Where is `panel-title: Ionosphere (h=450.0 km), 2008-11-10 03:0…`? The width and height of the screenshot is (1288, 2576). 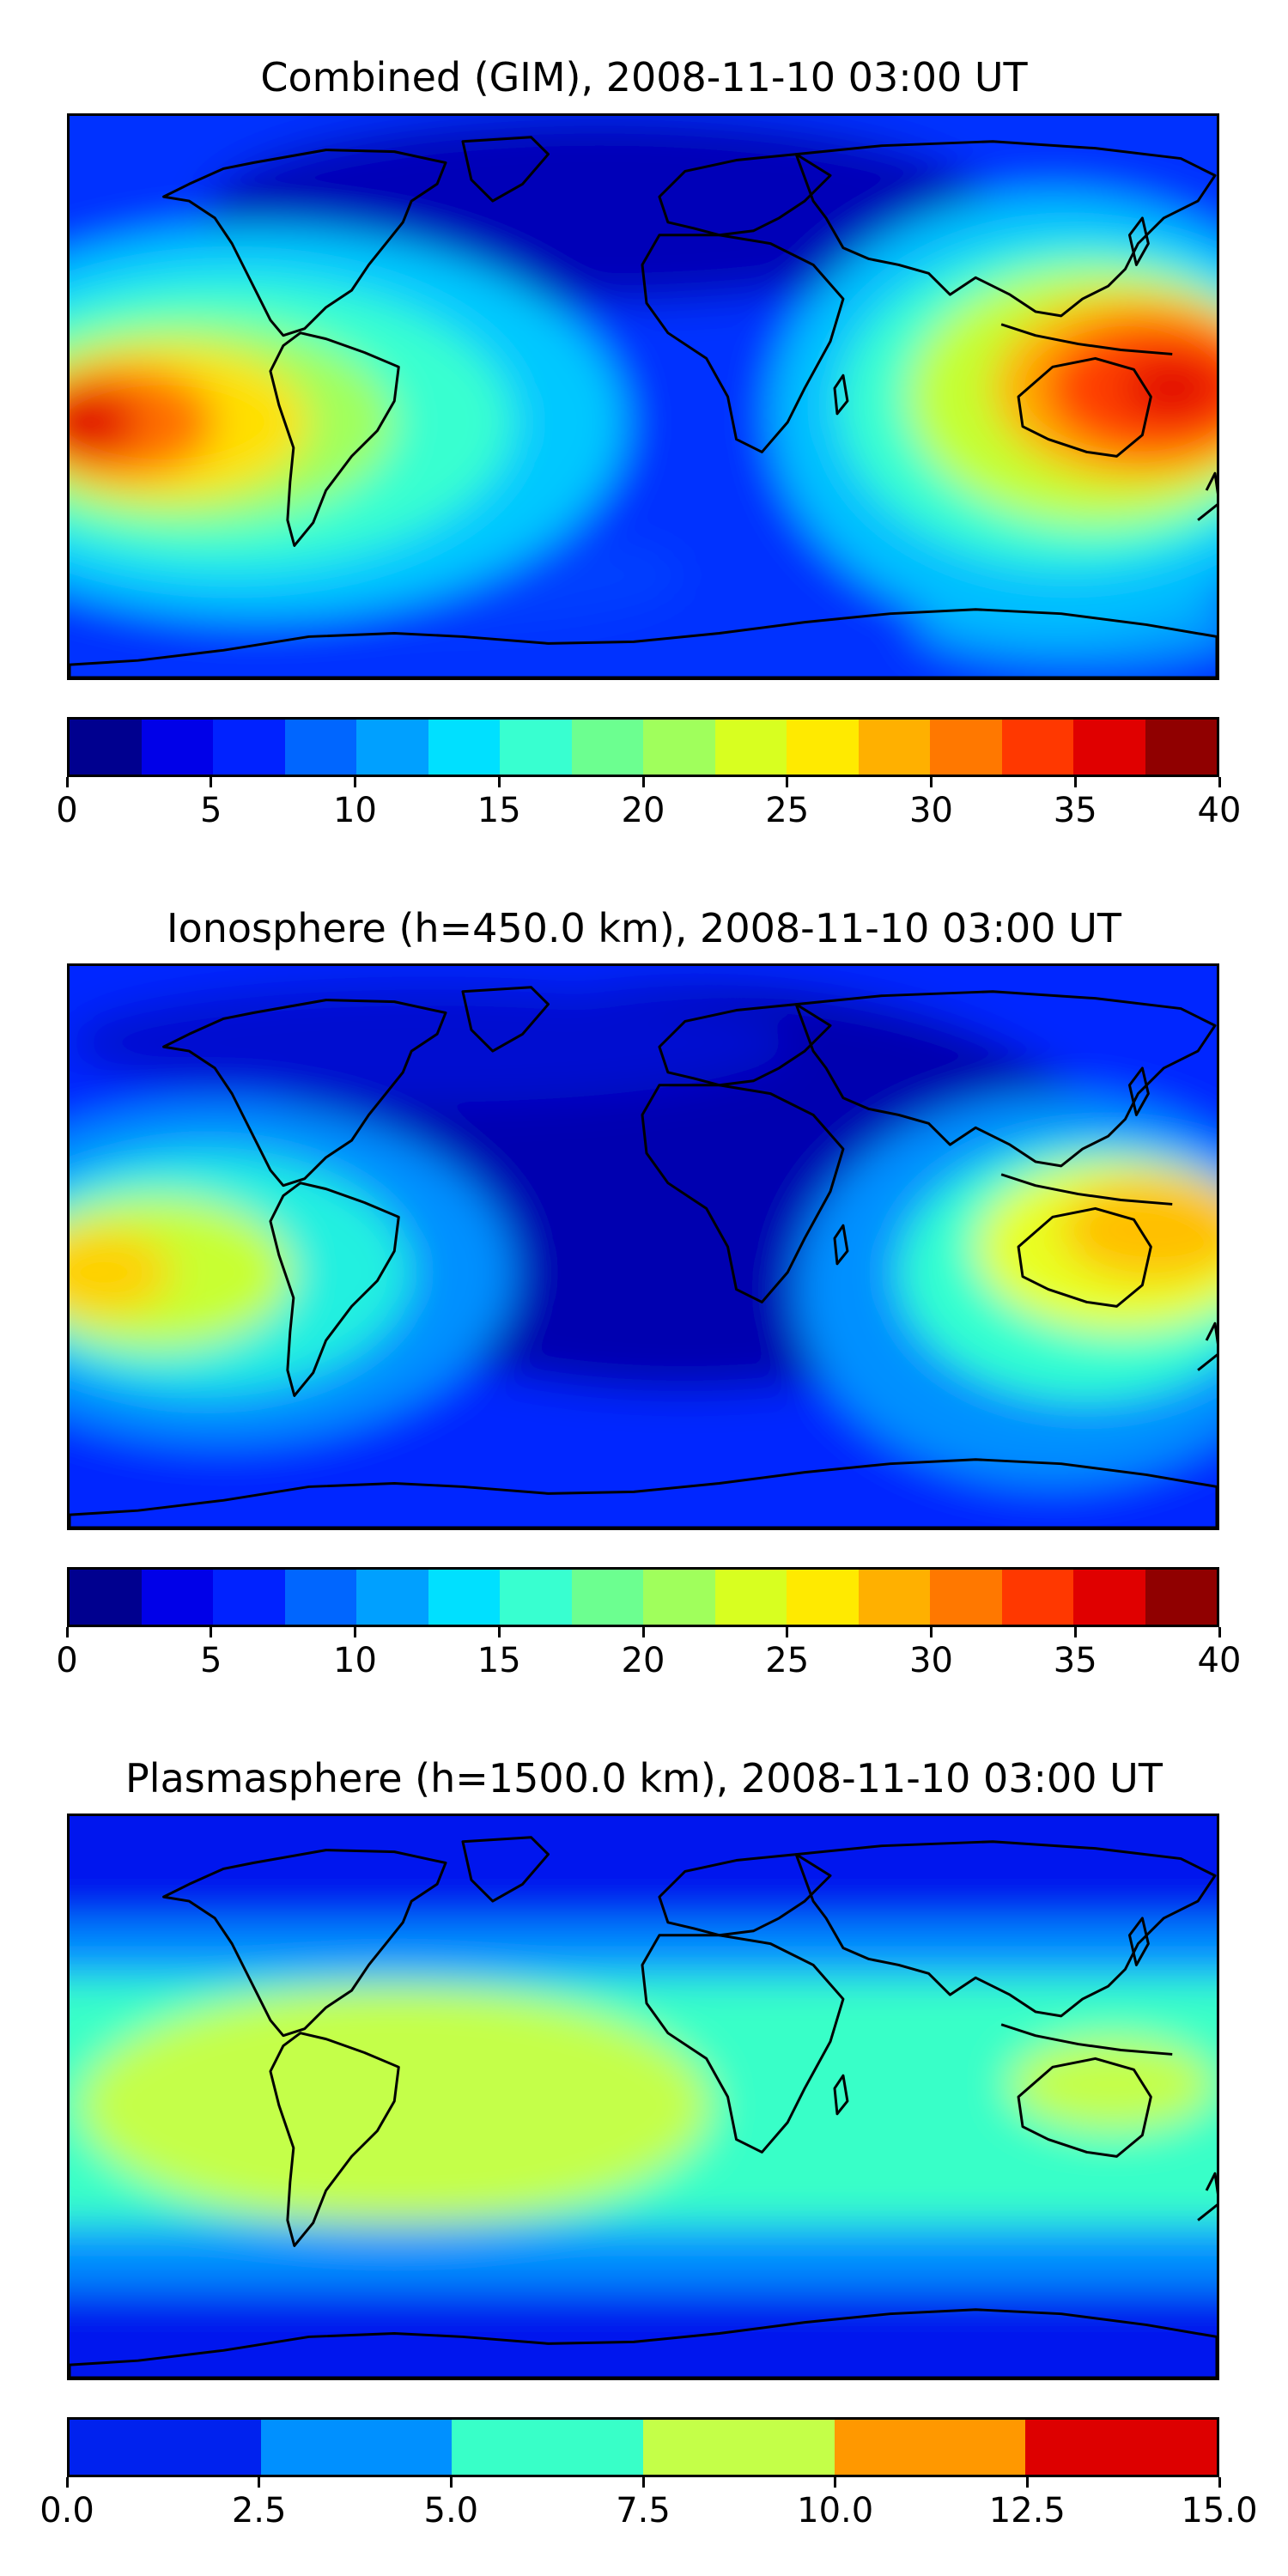
panel-title: Ionosphere (h=450.0 km), 2008-11-10 03:0… is located at coordinates (644, 928).